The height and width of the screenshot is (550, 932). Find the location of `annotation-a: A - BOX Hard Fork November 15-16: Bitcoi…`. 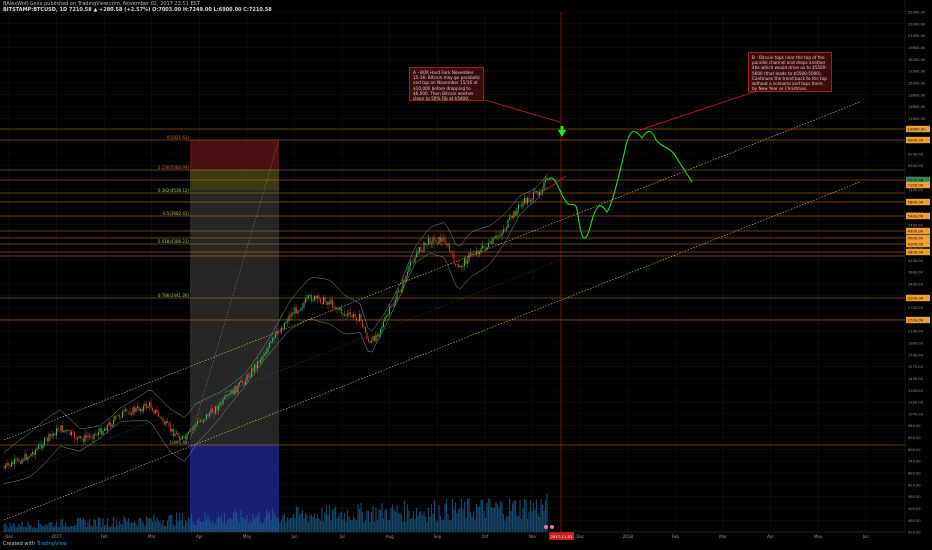

annotation-a: A - BOX Hard Fork November 15-16: Bitcoi… is located at coordinates (446, 84).